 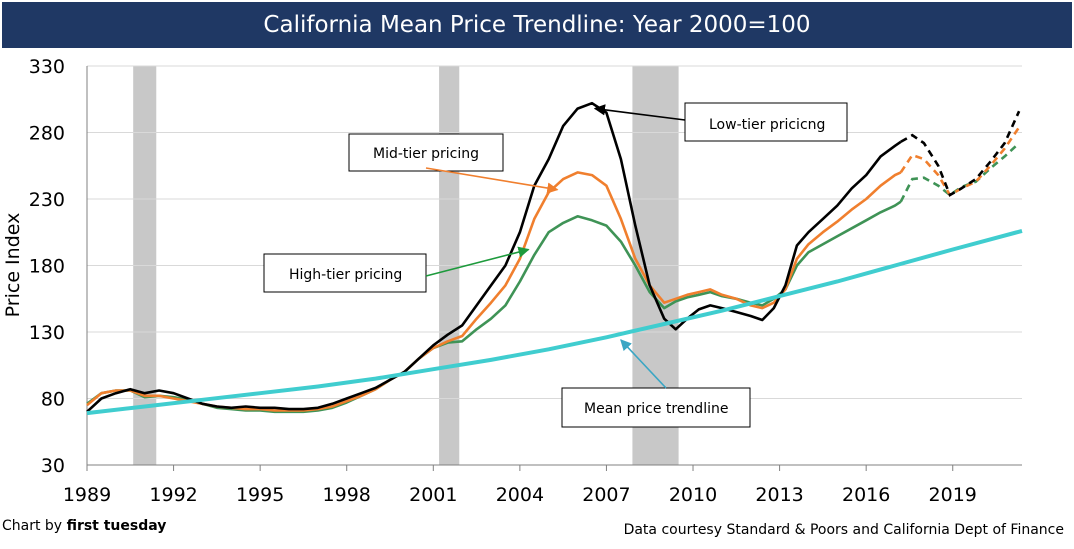 What do you see at coordinates (433, 495) in the screenshot?
I see `x-tick-label: 2001` at bounding box center [433, 495].